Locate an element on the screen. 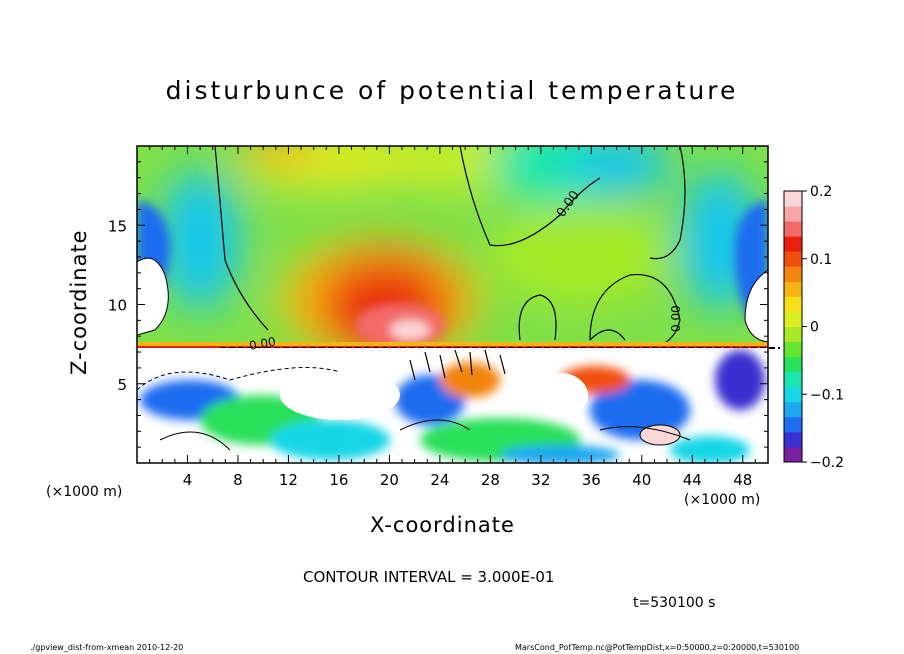 Image resolution: width=904 pixels, height=654 pixels. y-tick-label: 15 is located at coordinates (117, 226).